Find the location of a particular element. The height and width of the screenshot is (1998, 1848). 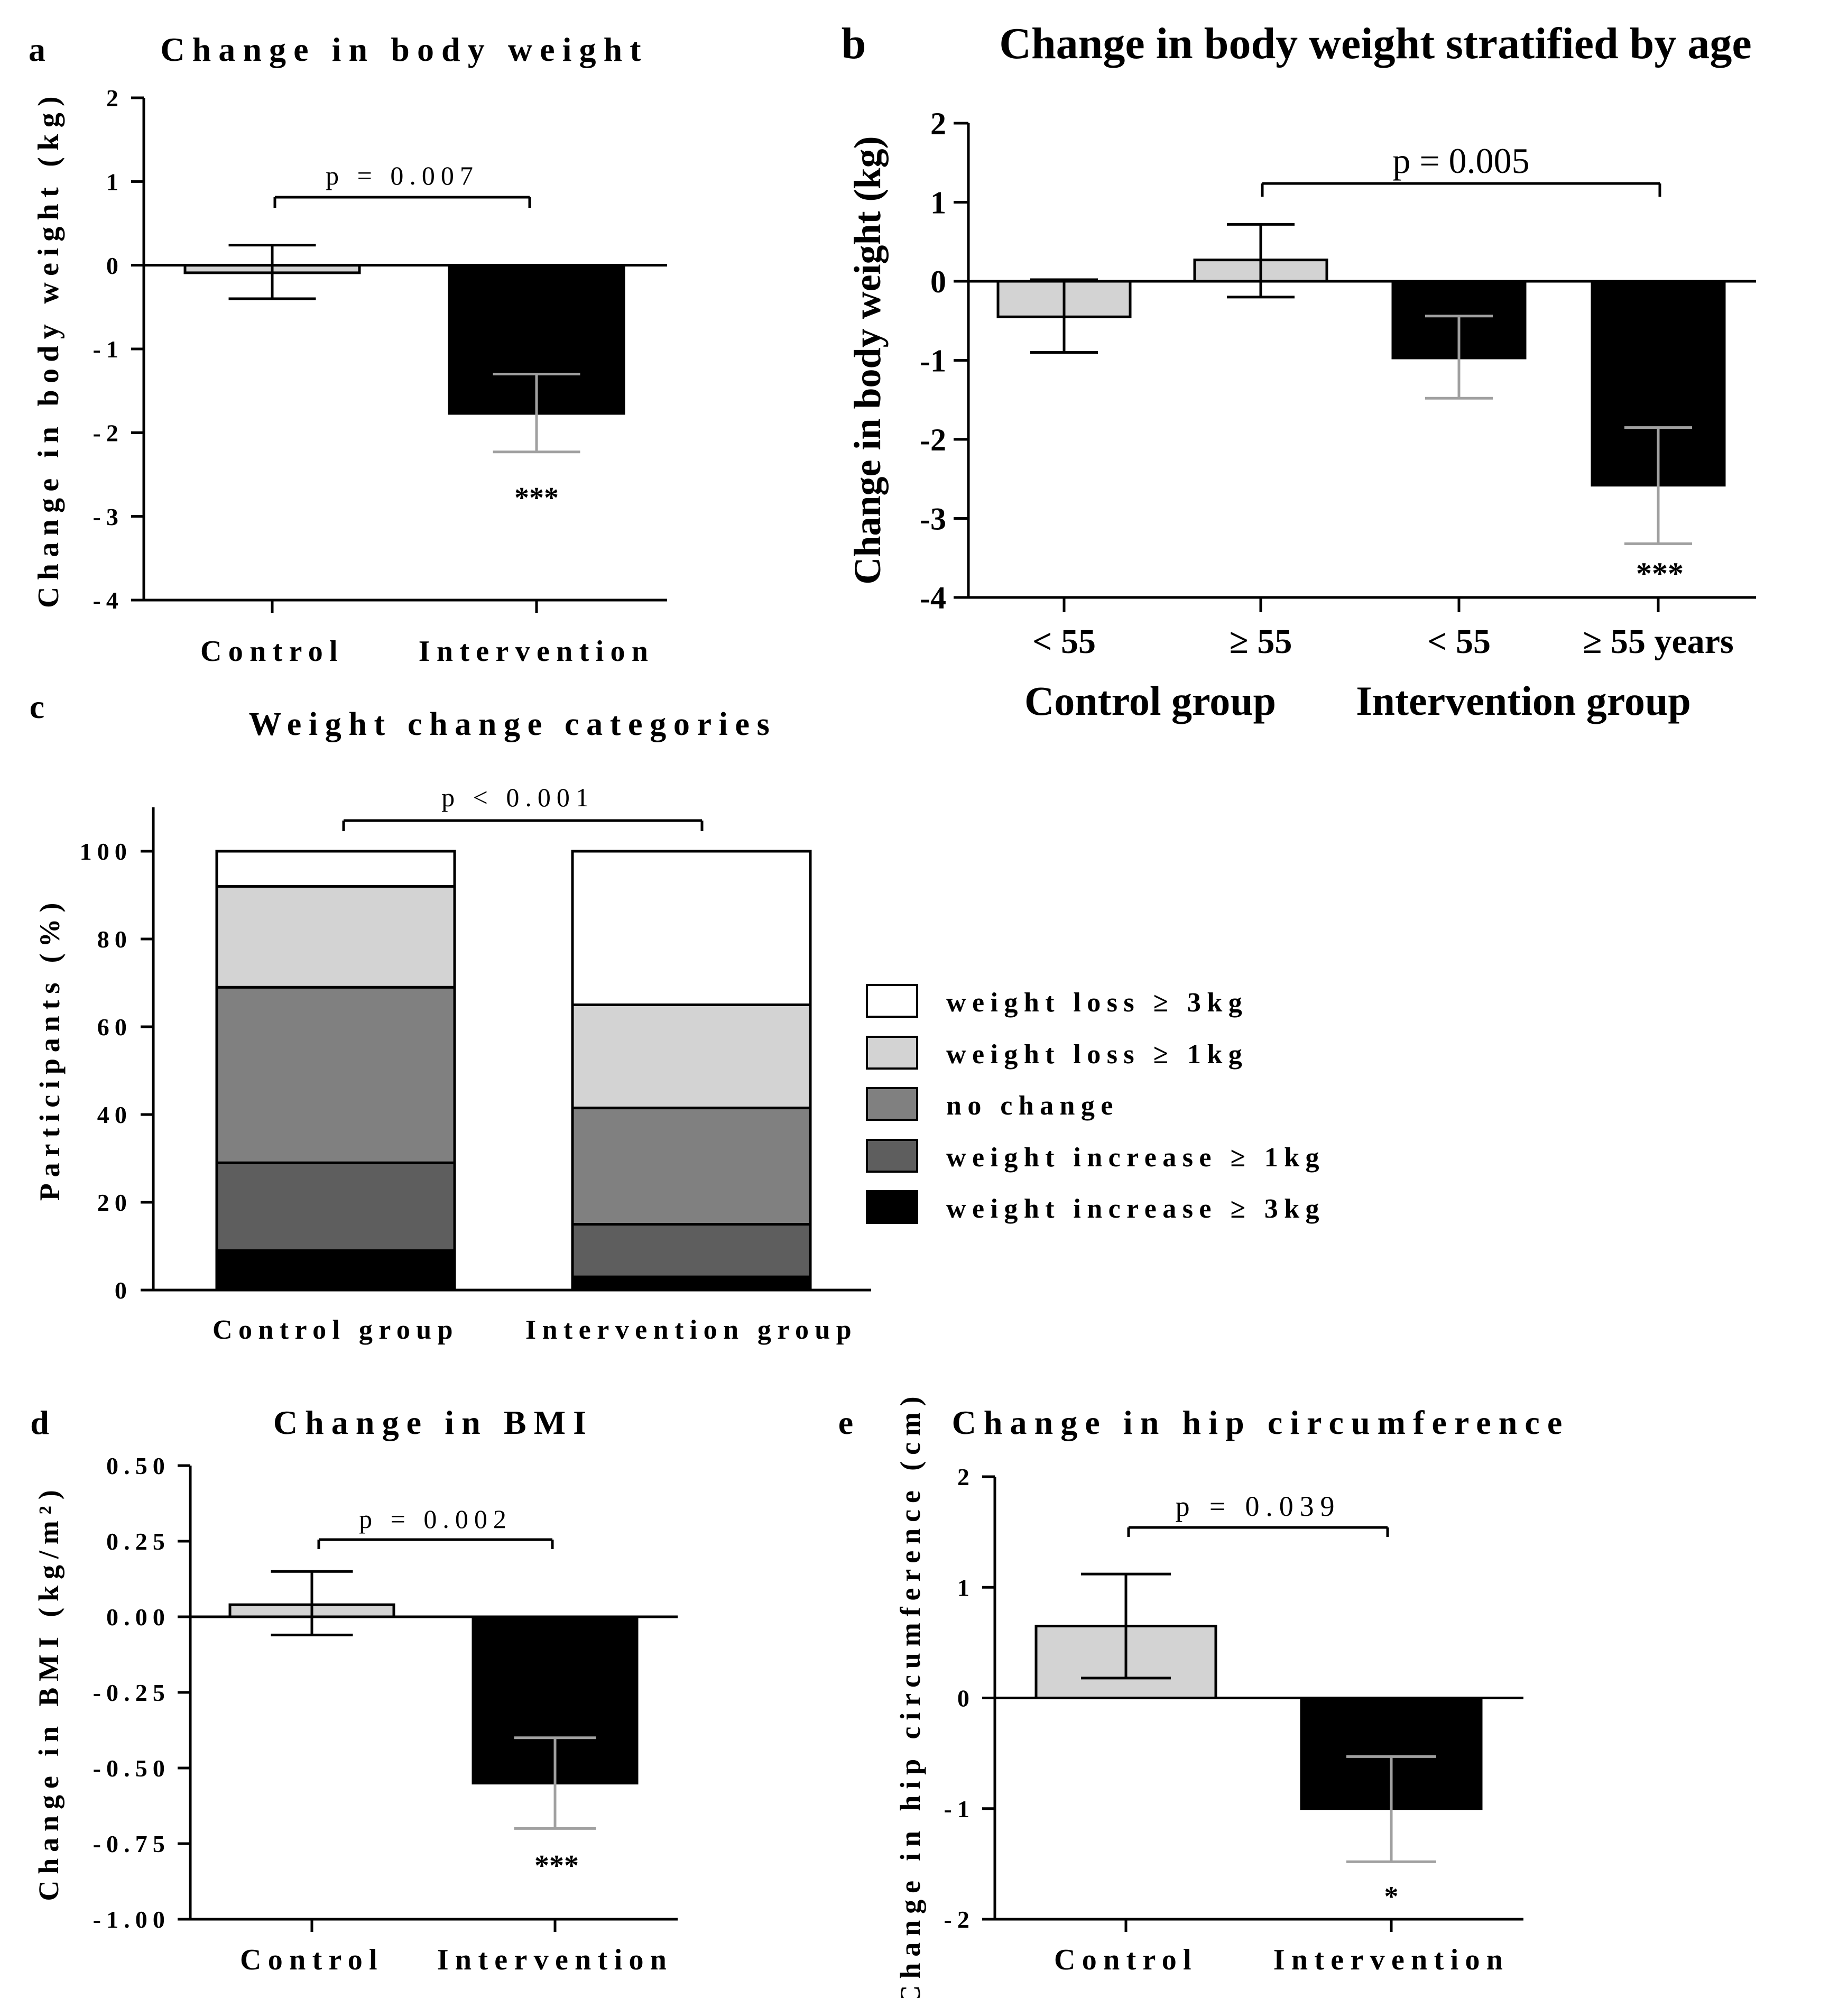

y-tick-label: 20 is located at coordinates (114, 1202).